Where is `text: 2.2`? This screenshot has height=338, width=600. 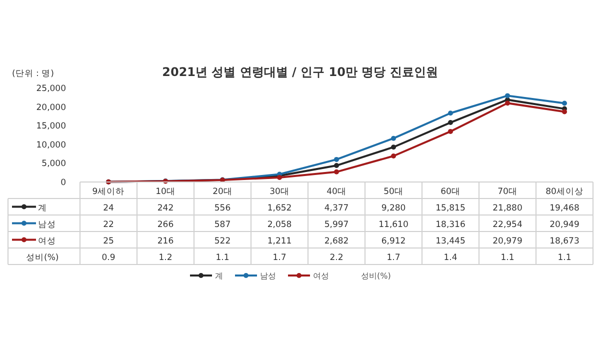 text: 2.2 is located at coordinates (337, 257).